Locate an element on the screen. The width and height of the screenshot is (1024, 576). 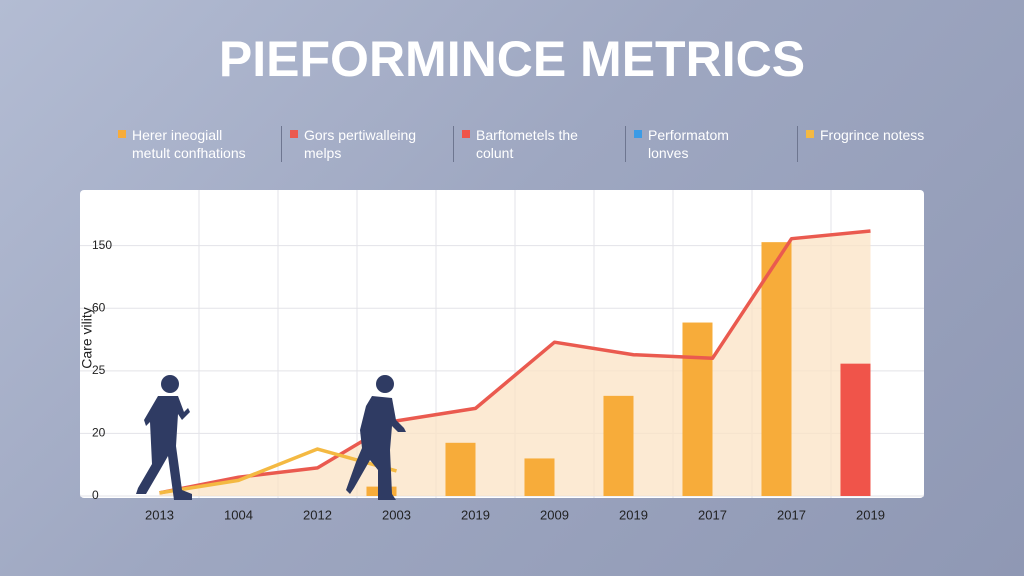
y-tick-label: 20 is located at coordinates (99, 433).